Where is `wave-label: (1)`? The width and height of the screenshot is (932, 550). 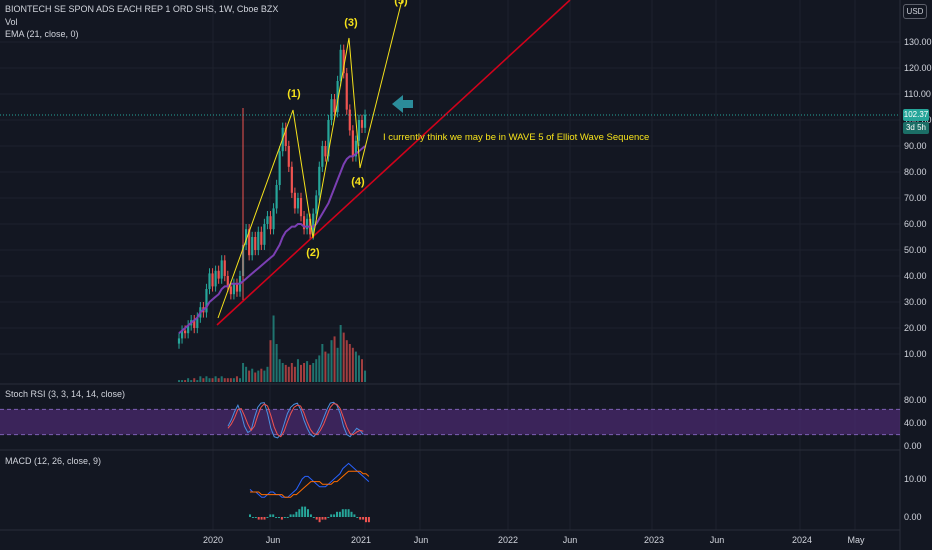 wave-label: (1) is located at coordinates (294, 94).